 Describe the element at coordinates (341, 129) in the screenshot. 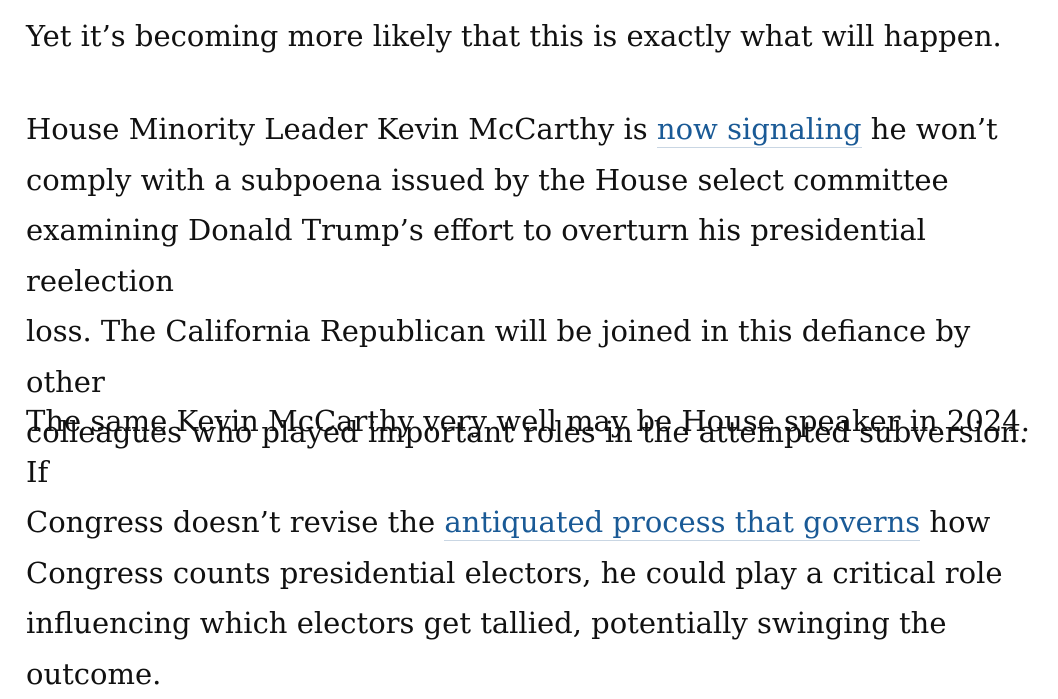

I see `paragraph-2-line-1-text: House Minority Leader Kevin McCarthy is` at that location.